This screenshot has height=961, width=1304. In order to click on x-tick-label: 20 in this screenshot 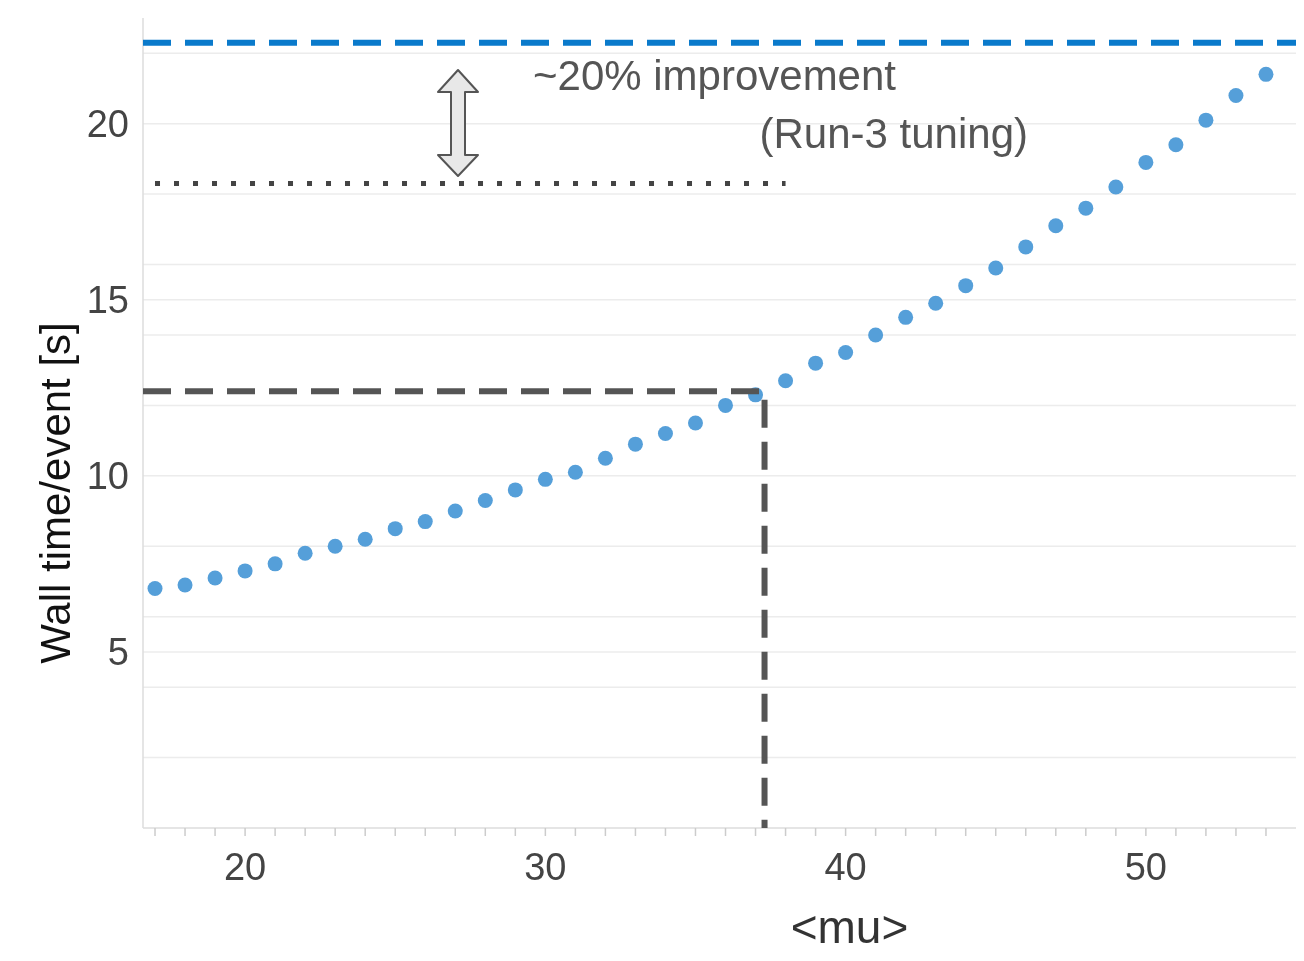, I will do `click(245, 867)`.